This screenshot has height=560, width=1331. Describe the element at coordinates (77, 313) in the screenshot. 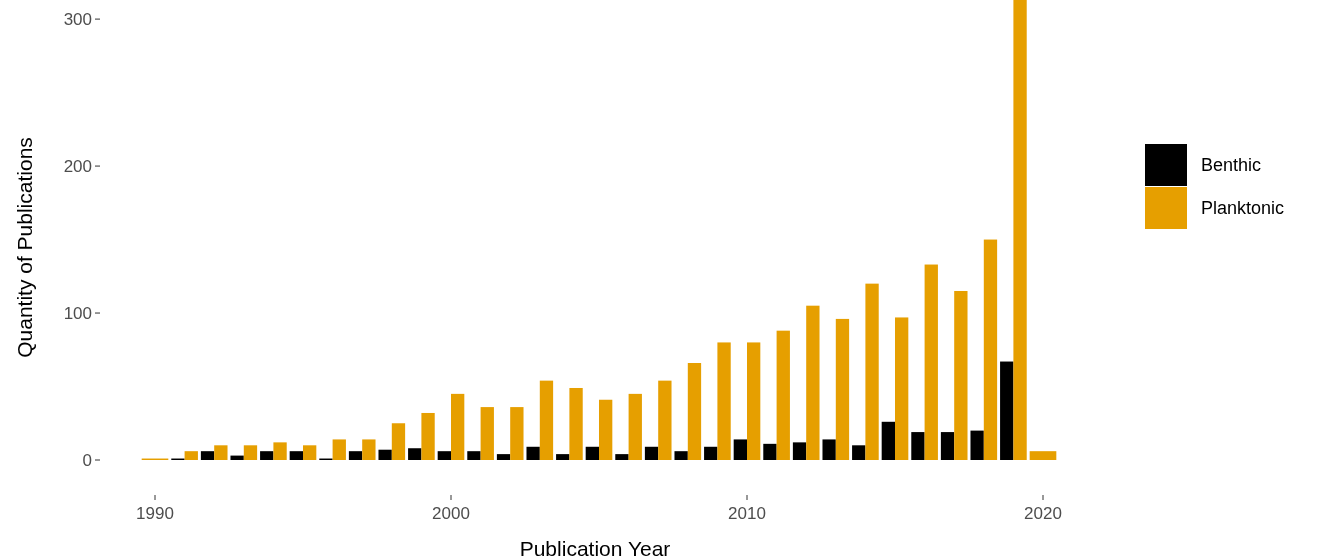

I see `y-tick-label: 100` at that location.